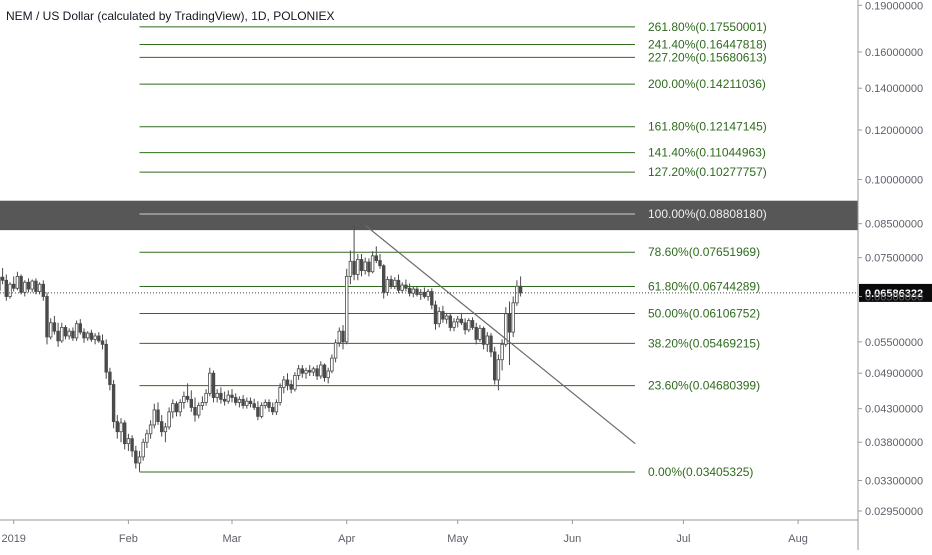  I want to click on y-tick-label: 0.16000000, so click(894, 53).